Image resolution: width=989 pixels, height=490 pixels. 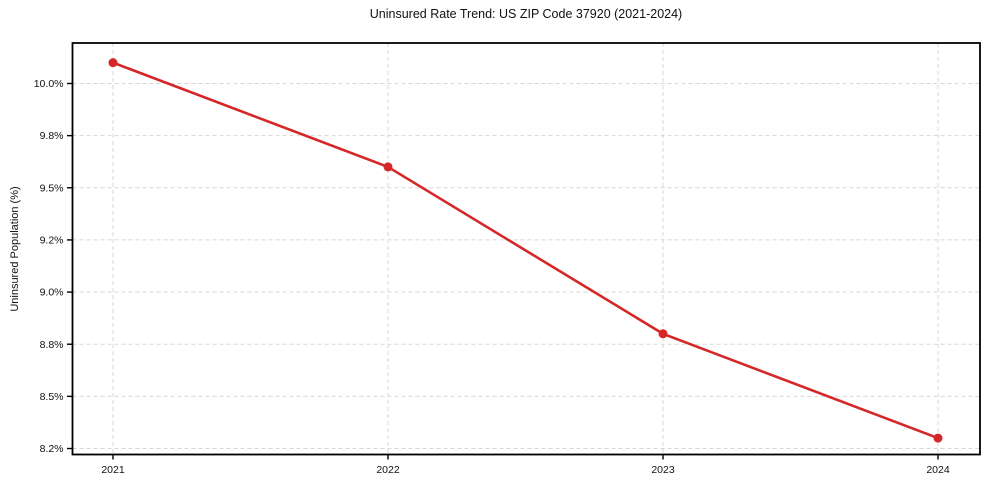 I want to click on svg-text: 2022, so click(x=388, y=470).